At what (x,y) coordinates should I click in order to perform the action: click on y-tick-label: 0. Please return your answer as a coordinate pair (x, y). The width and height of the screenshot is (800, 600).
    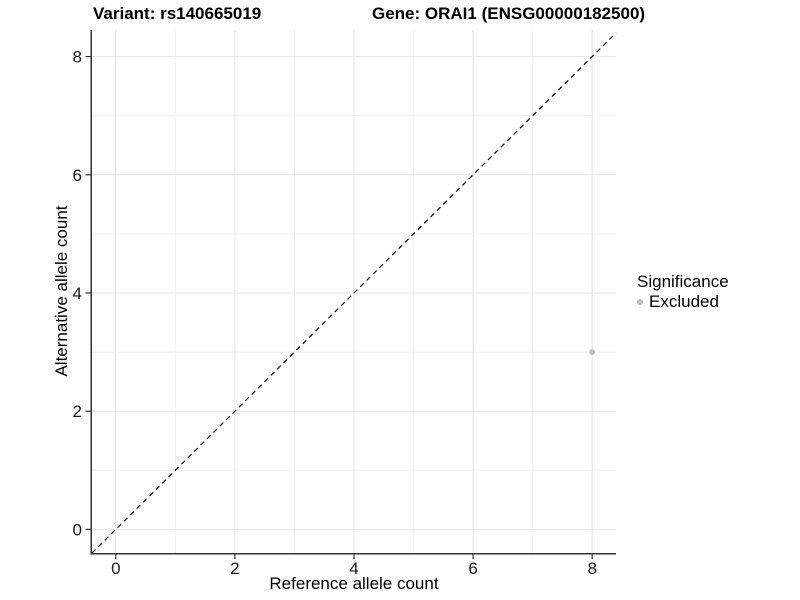
    Looking at the image, I should click on (77, 529).